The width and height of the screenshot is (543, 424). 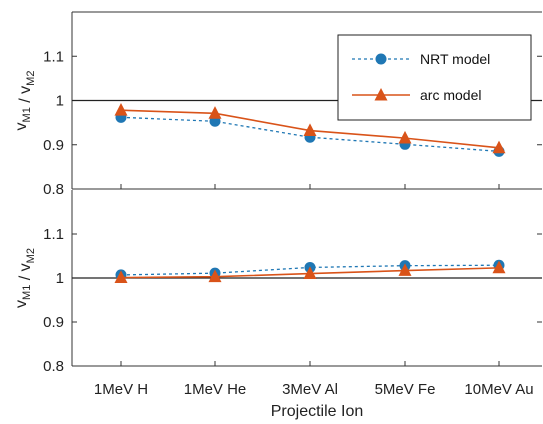 I want to click on legend-marker-arc, so click(x=381, y=94).